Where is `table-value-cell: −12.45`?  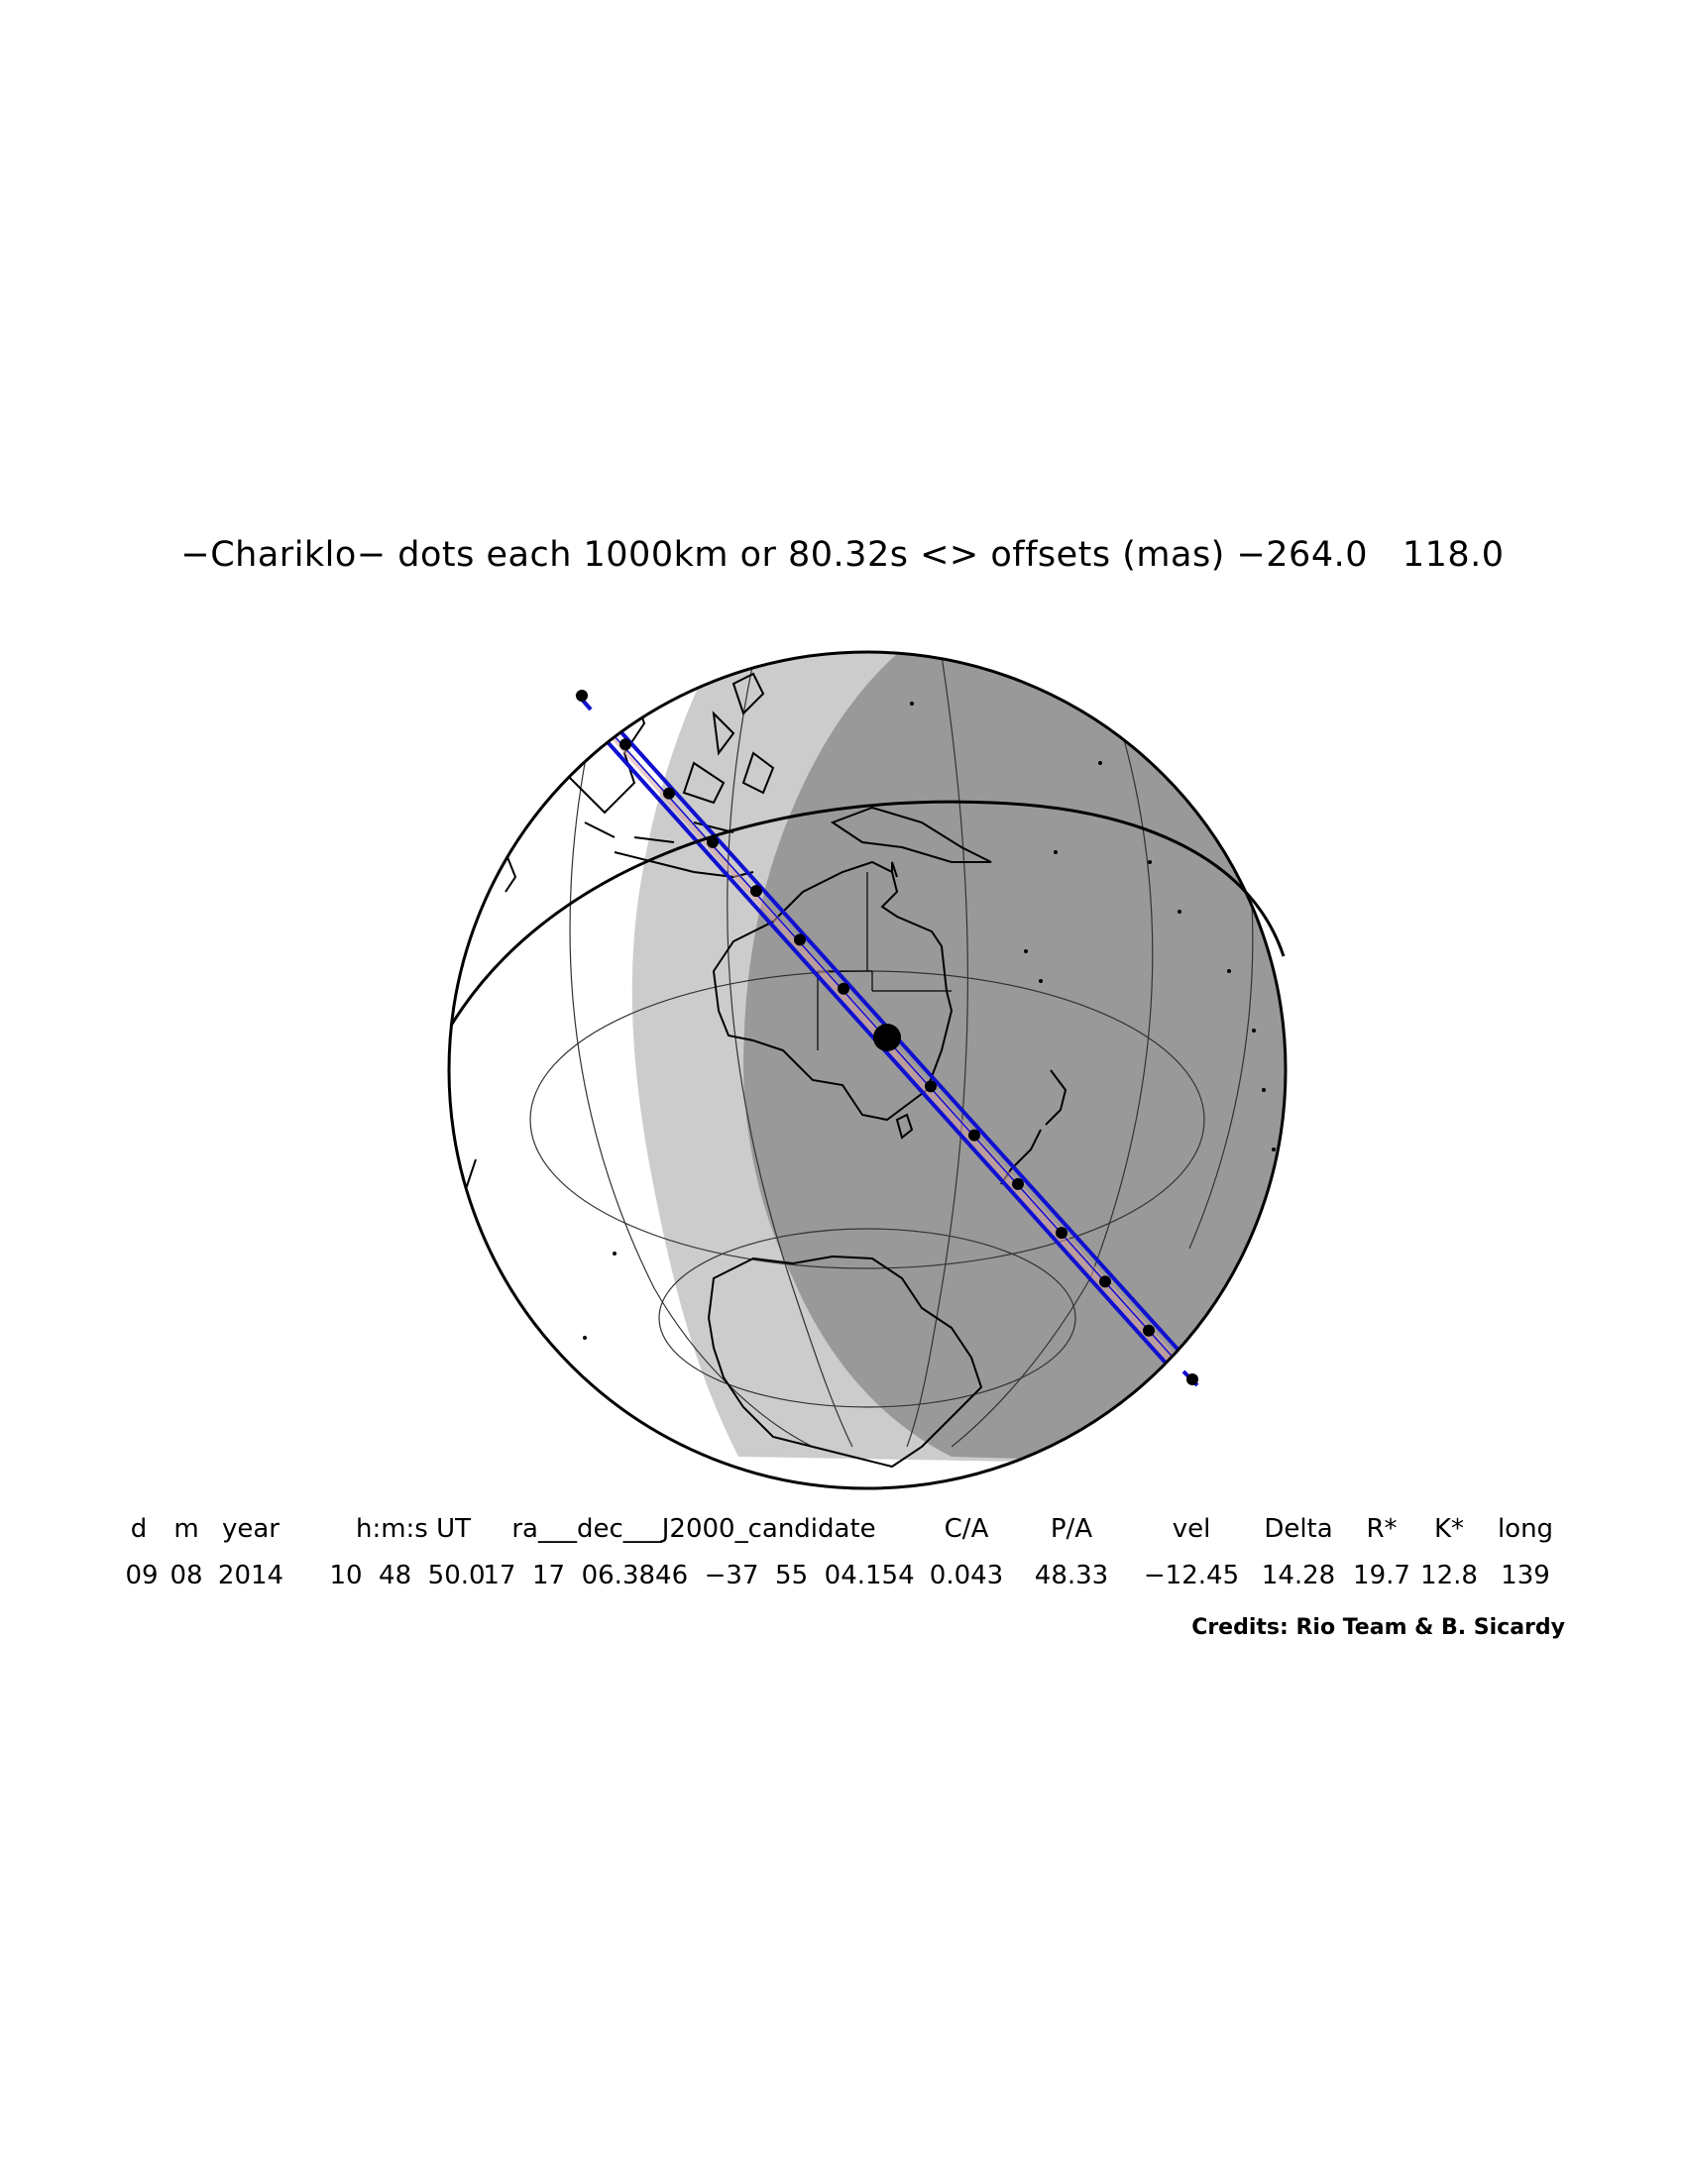 table-value-cell: −12.45 is located at coordinates (1191, 1575).